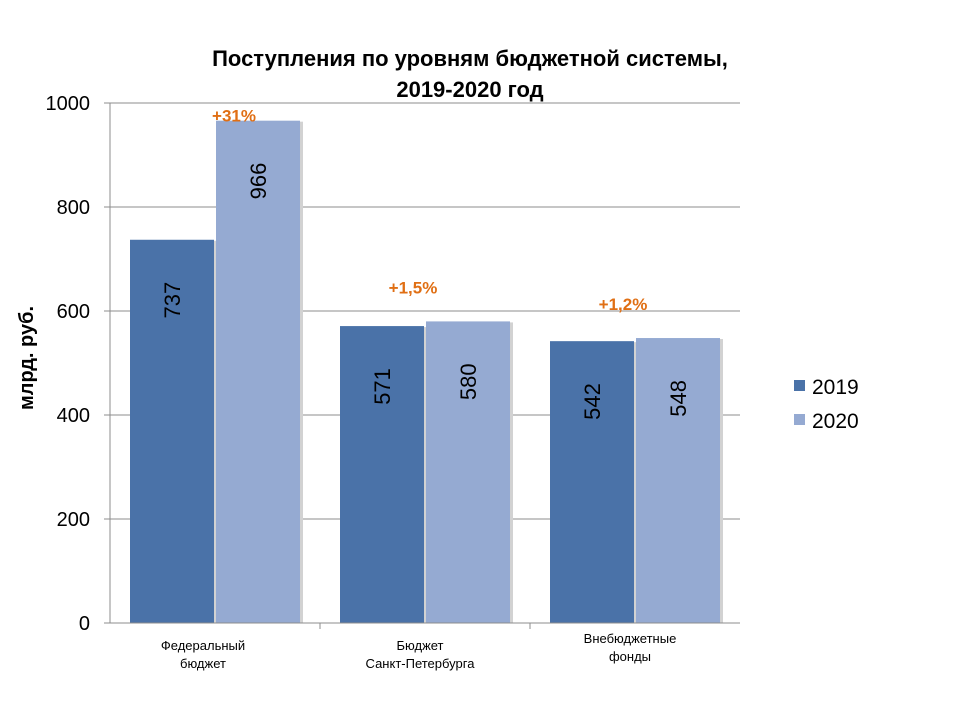 This screenshot has height=720, width=960. Describe the element at coordinates (630, 656) in the screenshot. I see `x-category-label: фонды` at that location.